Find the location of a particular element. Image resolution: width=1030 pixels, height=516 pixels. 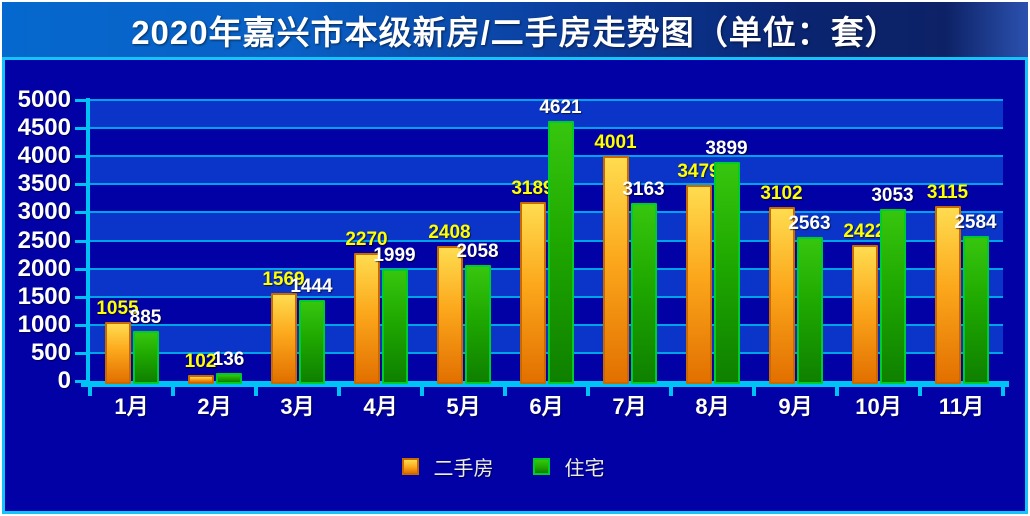

chart-title-bar: 2020年嘉兴市本级新房/二手房走势图（单位：套） is located at coordinates (515, 29).